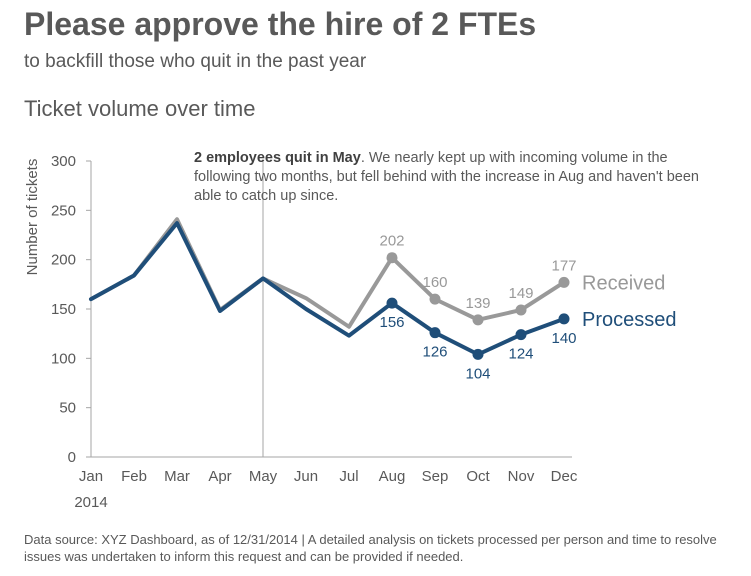 This screenshot has height=576, width=751. I want to click on chart-heading: Ticket volume over time, so click(140, 108).